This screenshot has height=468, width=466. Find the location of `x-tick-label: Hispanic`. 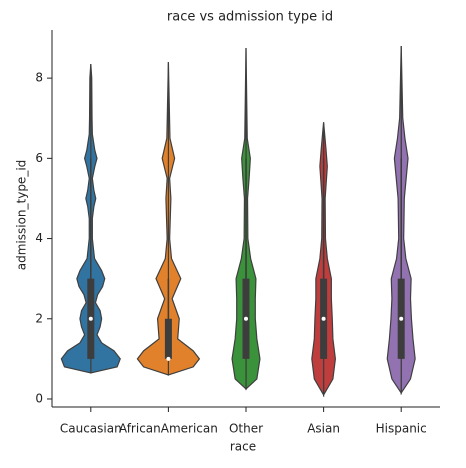

x-tick-label: Hispanic is located at coordinates (401, 429).